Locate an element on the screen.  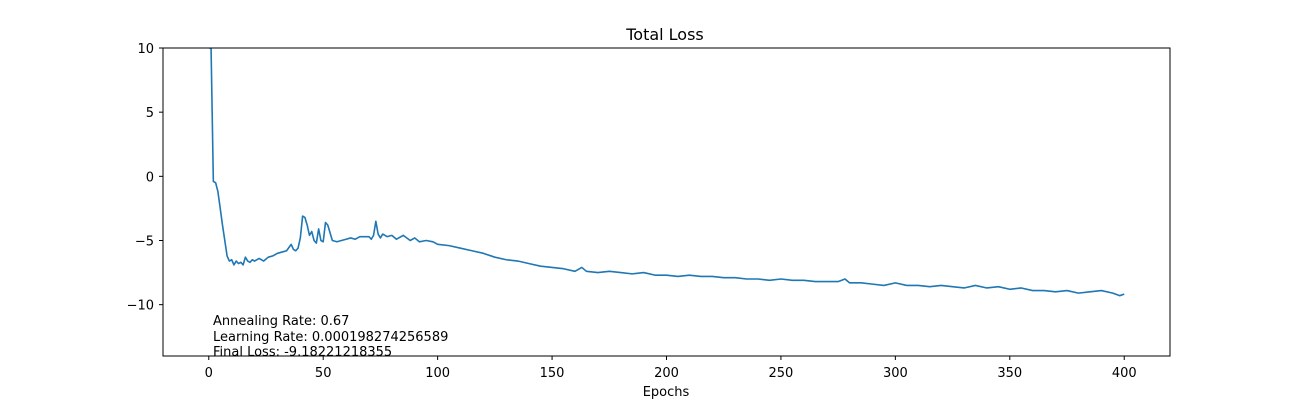
x-tick-label: 0 is located at coordinates (209, 373).